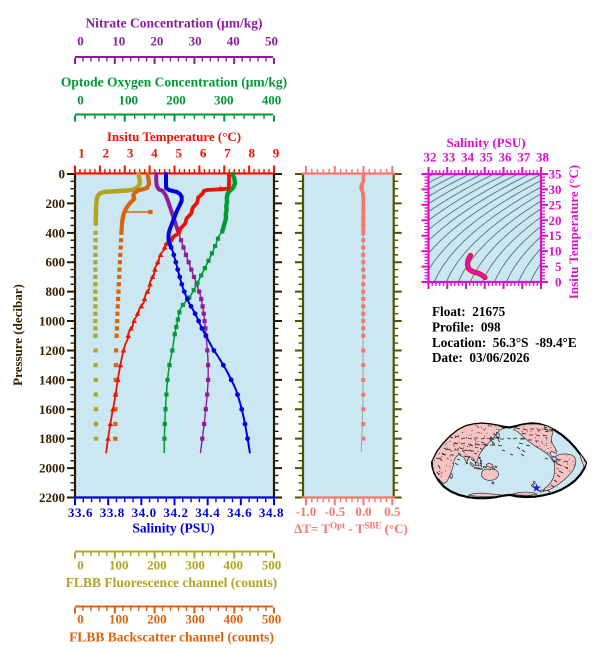  I want to click on svg-text: 33.6, so click(80, 512).